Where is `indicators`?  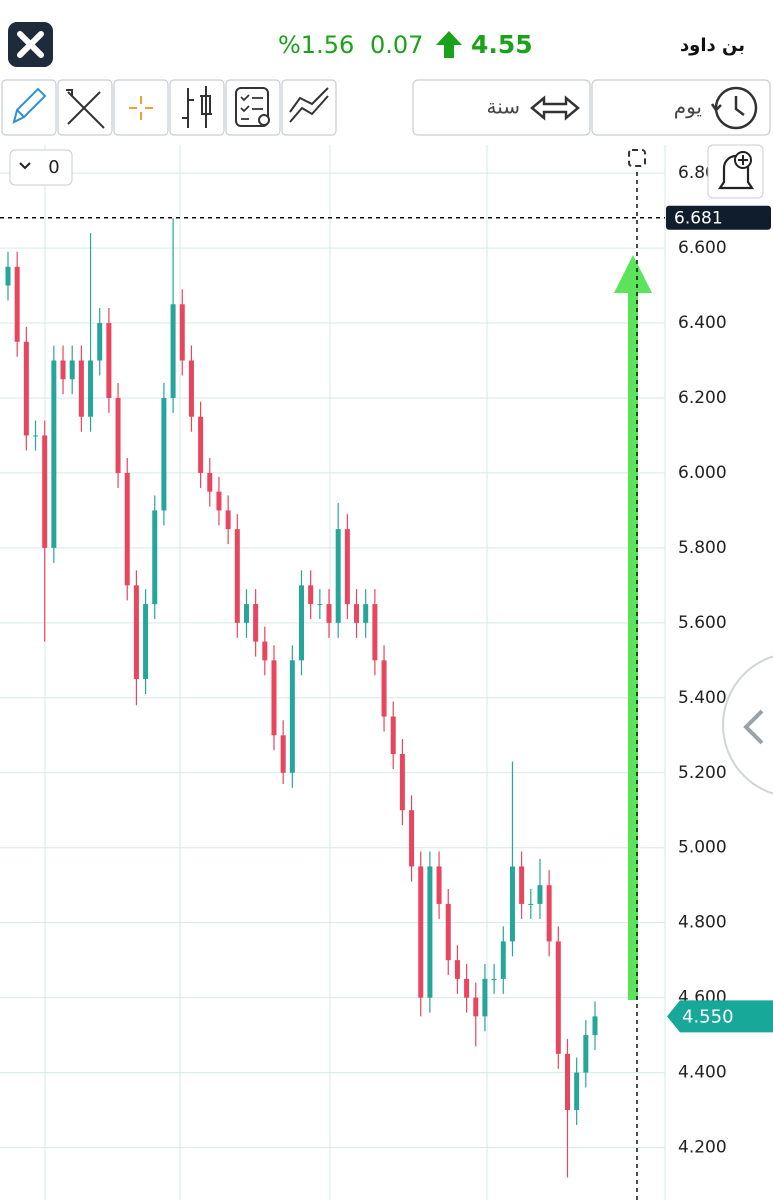
indicators is located at coordinates (253, 107).